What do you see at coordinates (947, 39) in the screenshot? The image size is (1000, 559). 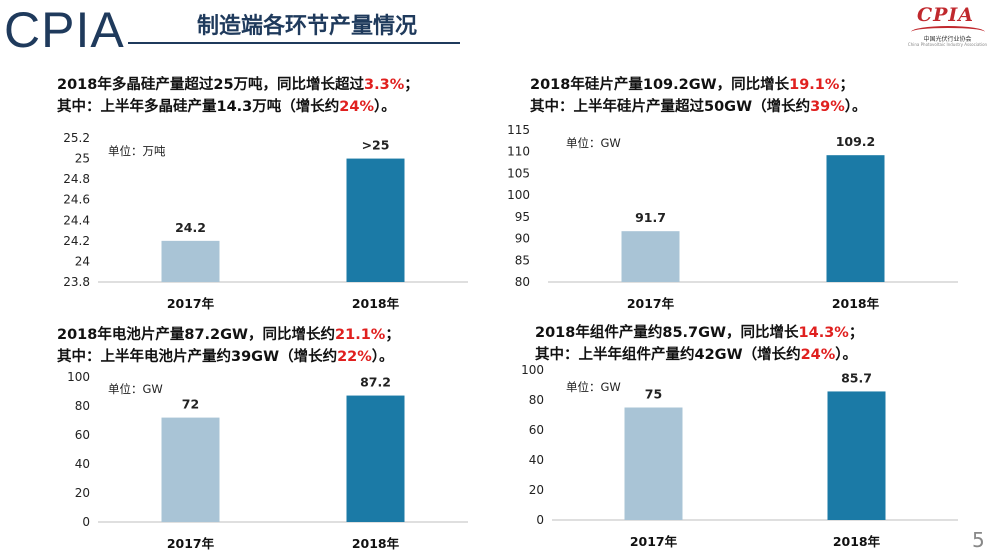 I see `org-logo-cn: 中国光伏行业协会` at bounding box center [947, 39].